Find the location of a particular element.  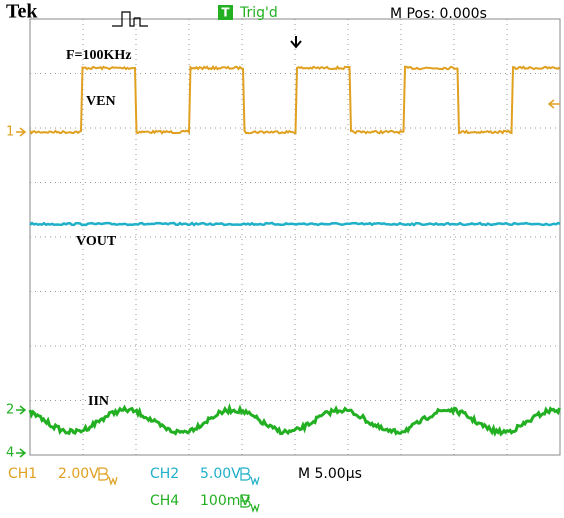

horizontal-position: M Pos: 0.000s is located at coordinates (438, 14).